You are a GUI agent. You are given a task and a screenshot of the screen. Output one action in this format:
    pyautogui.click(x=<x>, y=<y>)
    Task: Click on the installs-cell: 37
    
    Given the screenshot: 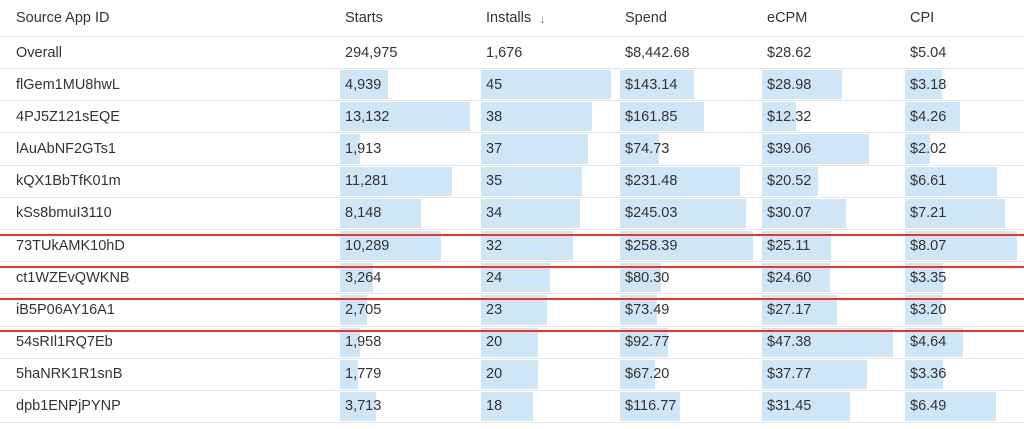 What is the action you would take?
    pyautogui.click(x=547, y=148)
    